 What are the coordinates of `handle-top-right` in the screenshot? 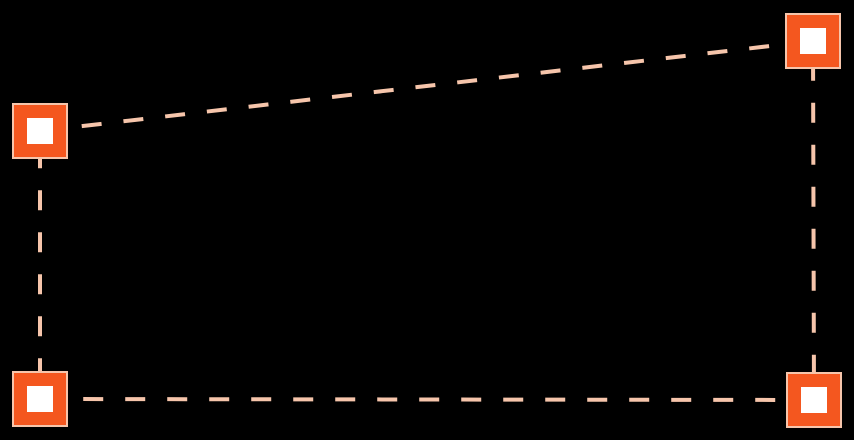 It's located at (813, 41).